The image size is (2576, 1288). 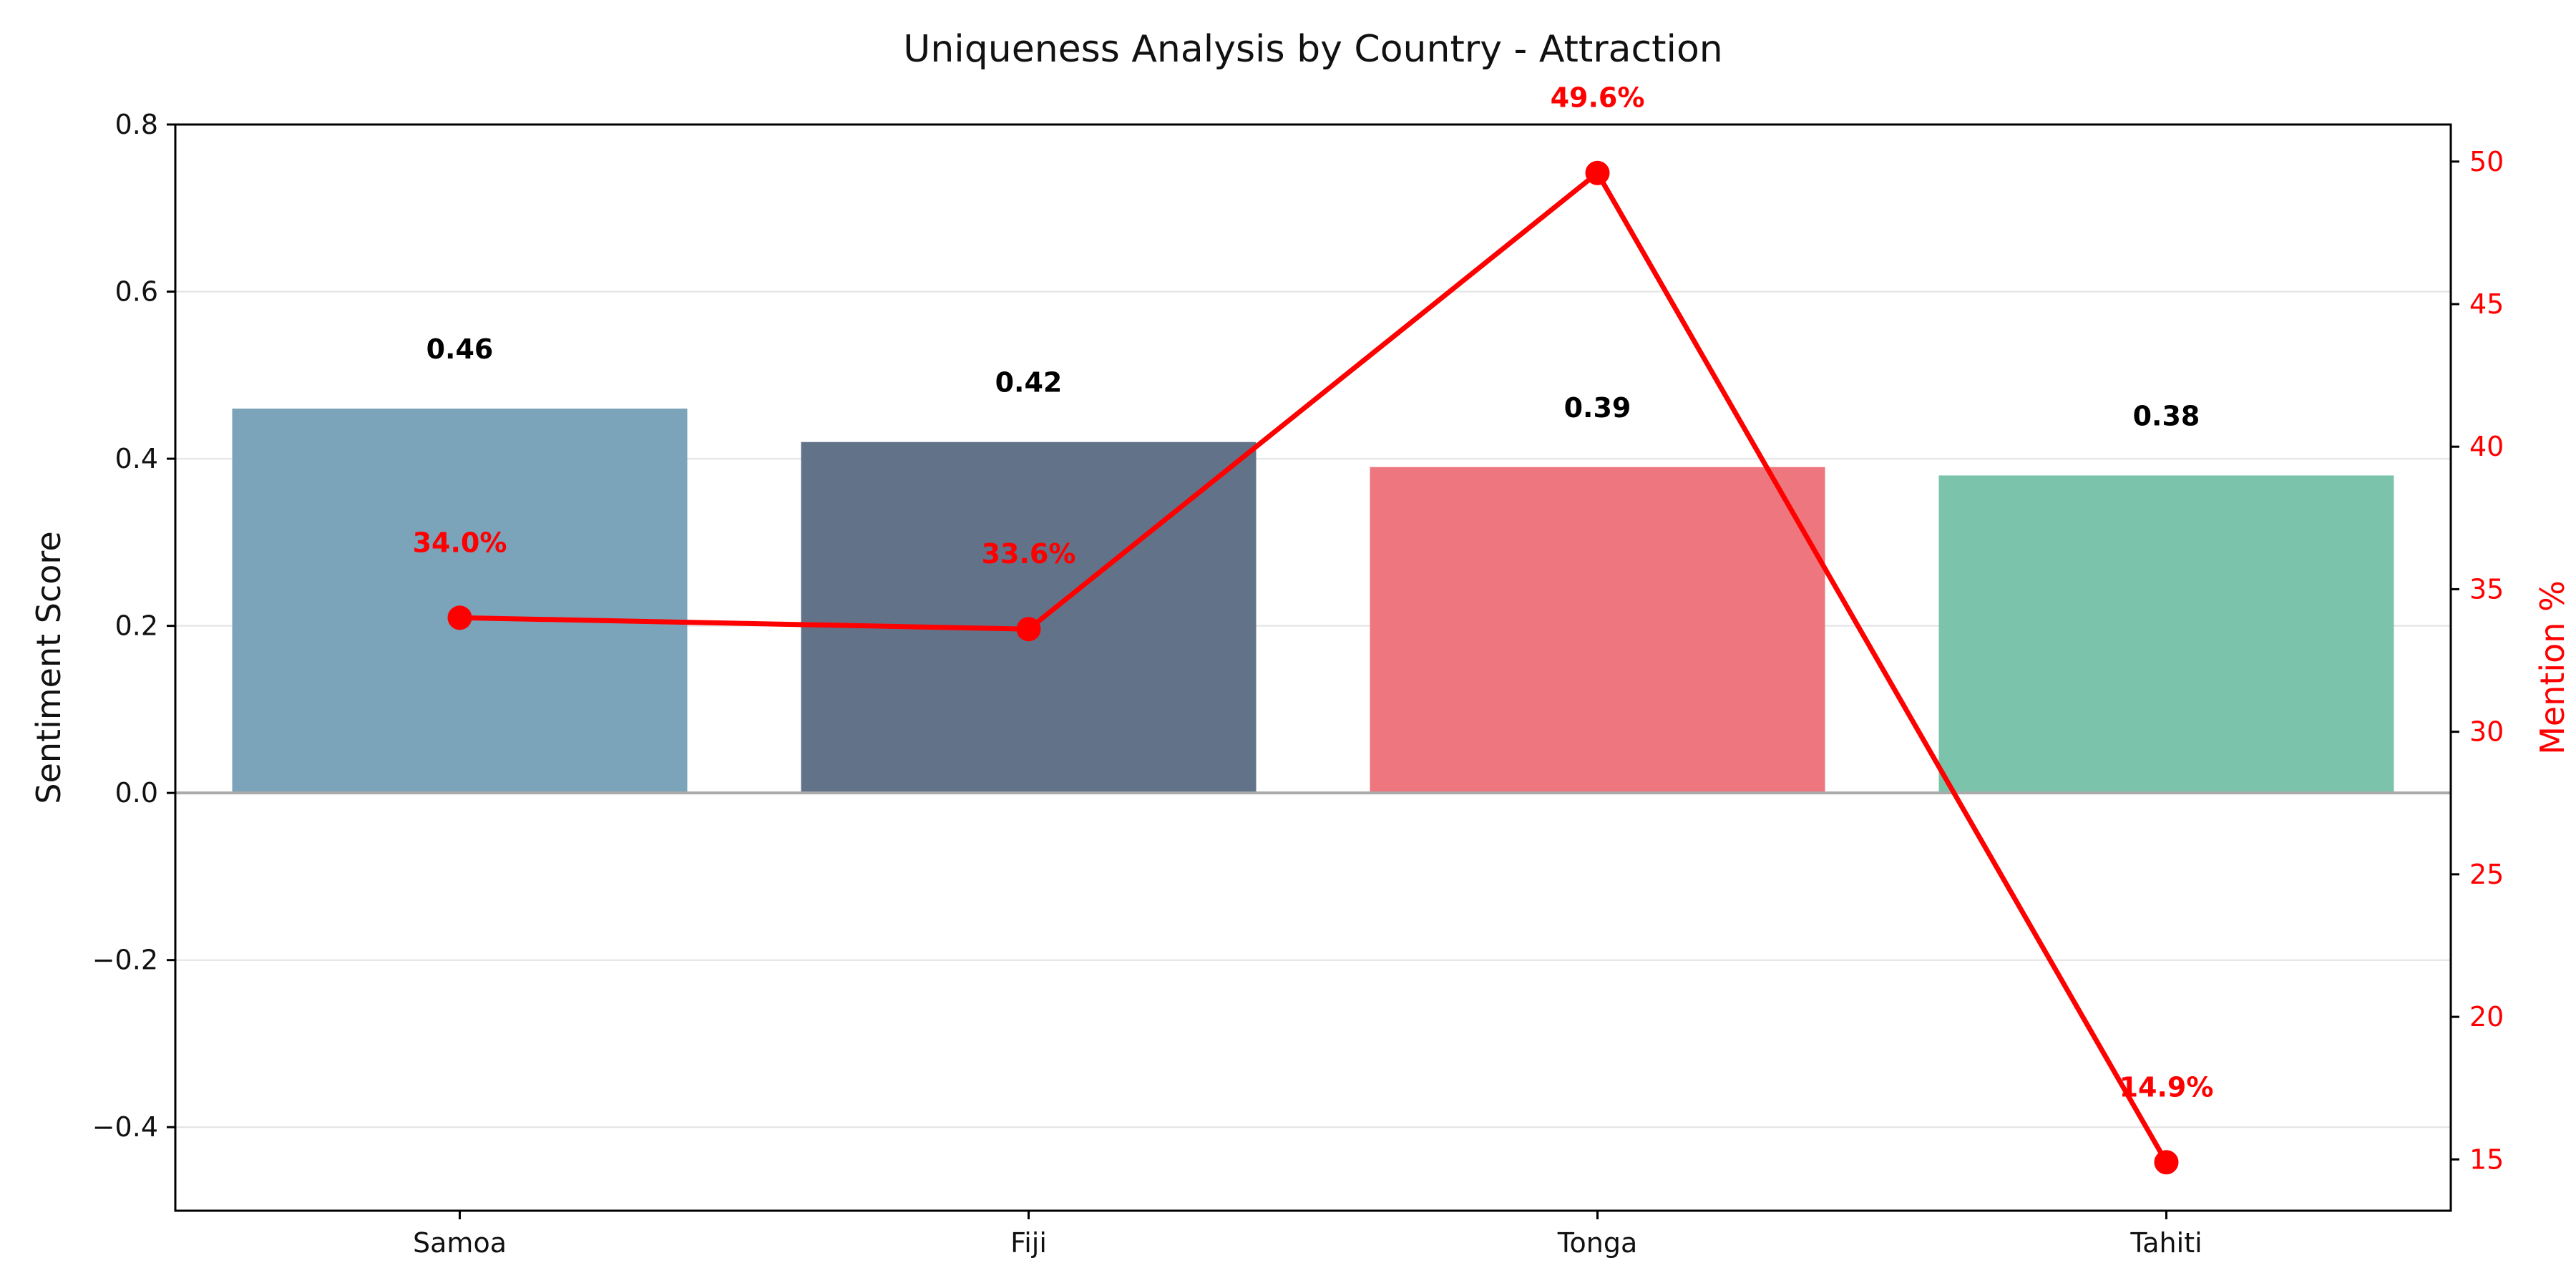 I want to click on y-axis-label: Sentiment Score, so click(x=48, y=667).